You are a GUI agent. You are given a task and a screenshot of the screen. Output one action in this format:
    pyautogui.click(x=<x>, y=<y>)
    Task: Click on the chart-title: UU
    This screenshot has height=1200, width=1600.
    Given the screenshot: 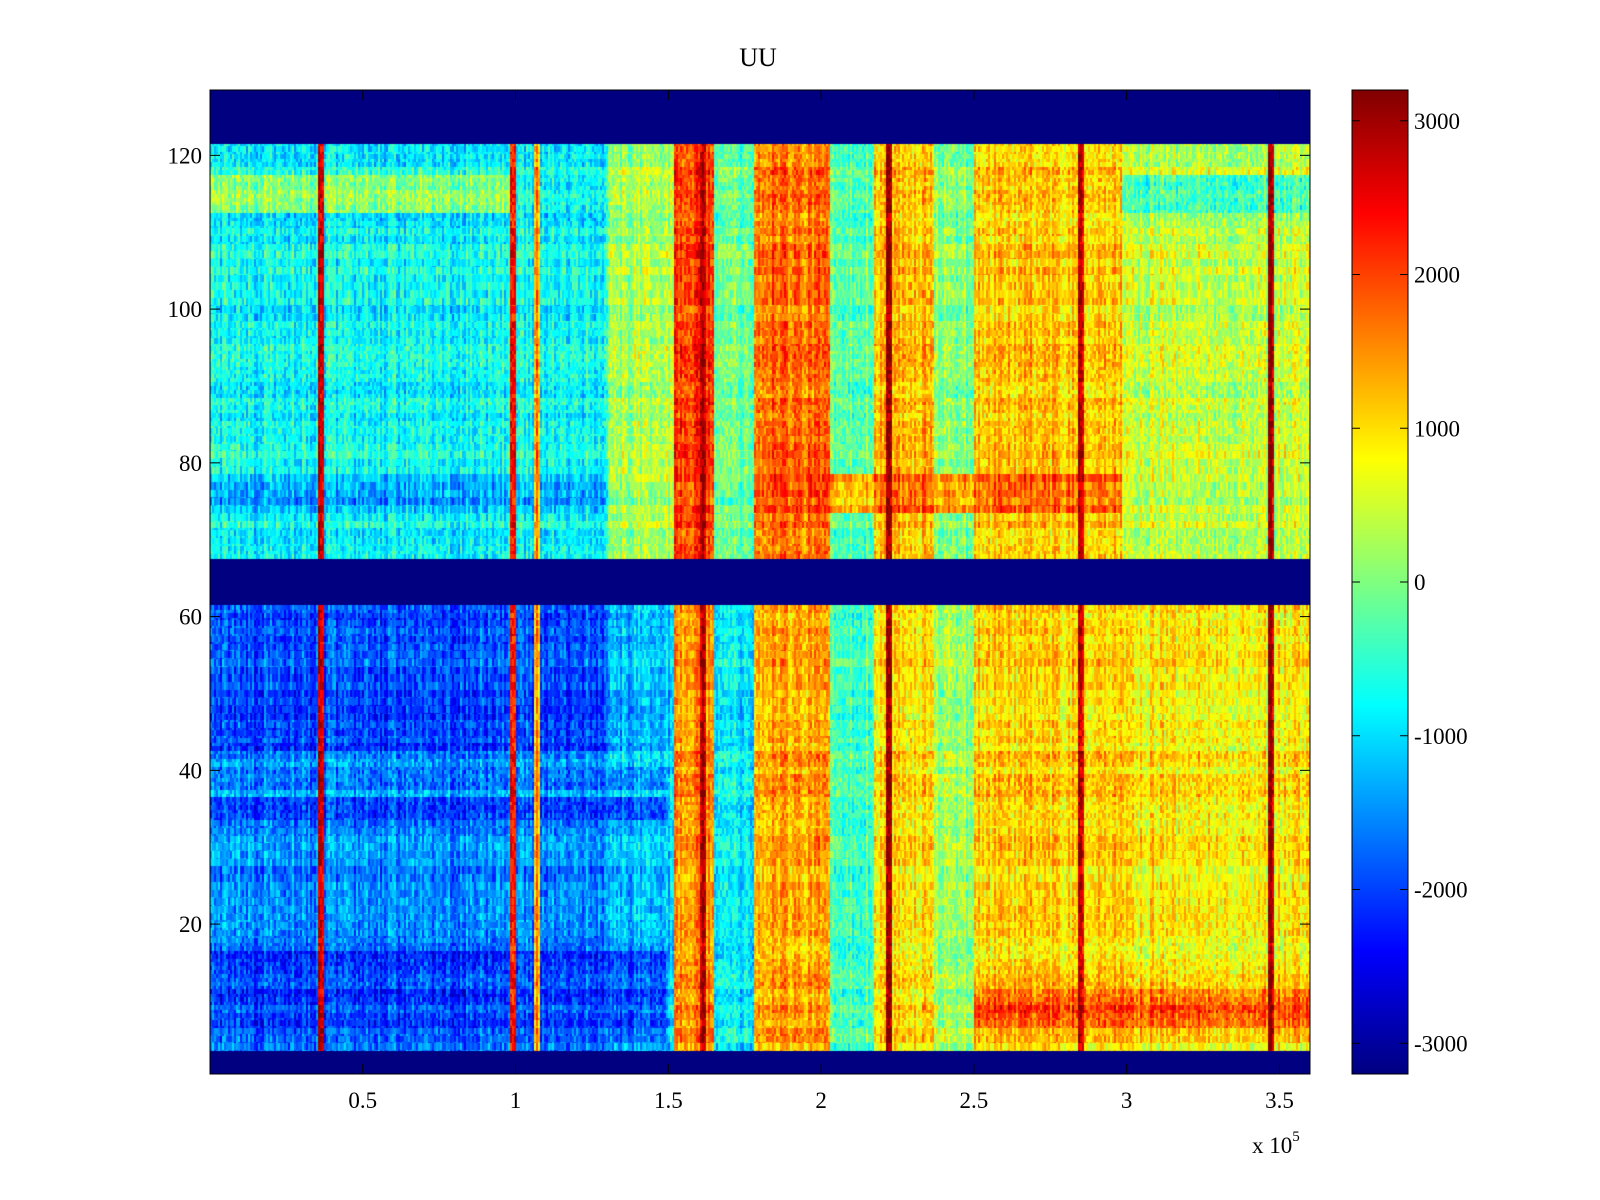 What is the action you would take?
    pyautogui.click(x=758, y=57)
    